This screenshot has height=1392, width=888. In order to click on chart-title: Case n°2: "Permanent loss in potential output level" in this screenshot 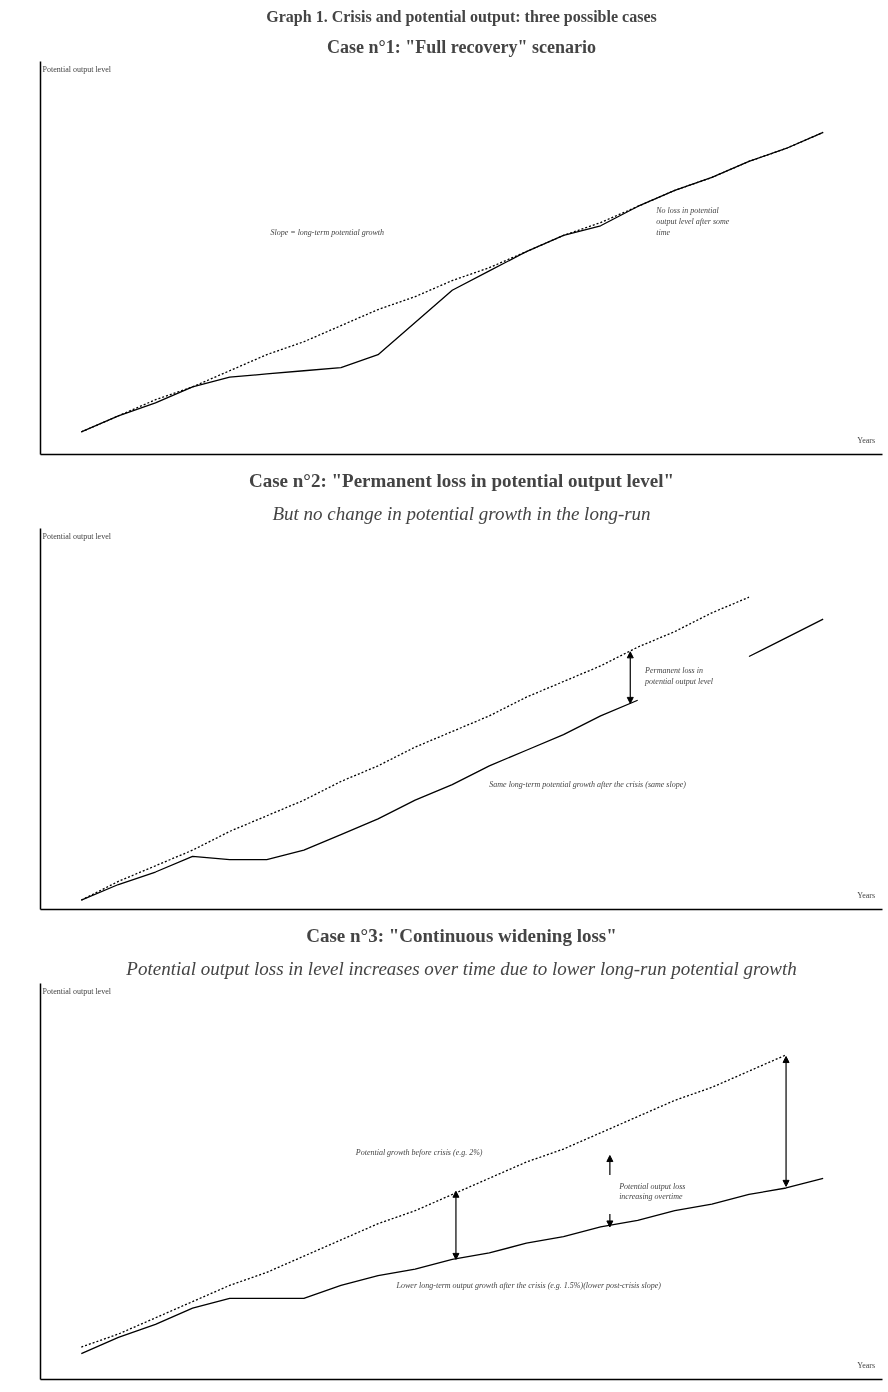, I will do `click(461, 480)`.